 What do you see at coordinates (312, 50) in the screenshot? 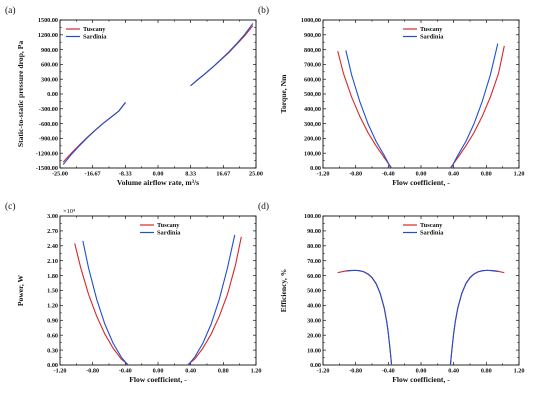
I see `y-tick-label: 800,00` at bounding box center [312, 50].